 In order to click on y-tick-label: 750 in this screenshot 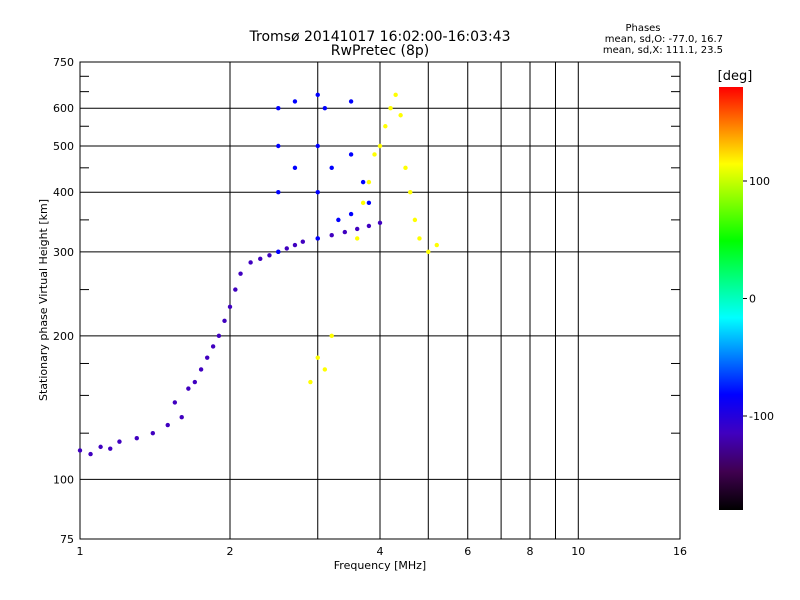, I will do `click(63, 62)`.